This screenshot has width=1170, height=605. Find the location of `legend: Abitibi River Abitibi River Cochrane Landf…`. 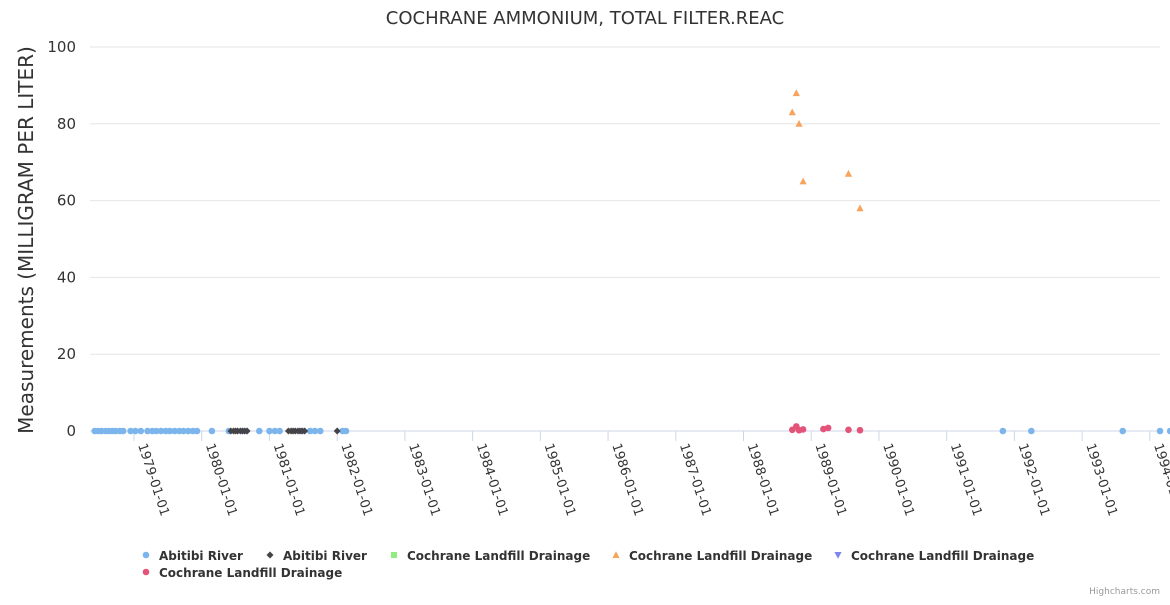

legend: Abitibi River Abitibi River Cochrane Landf… is located at coordinates (588, 564).